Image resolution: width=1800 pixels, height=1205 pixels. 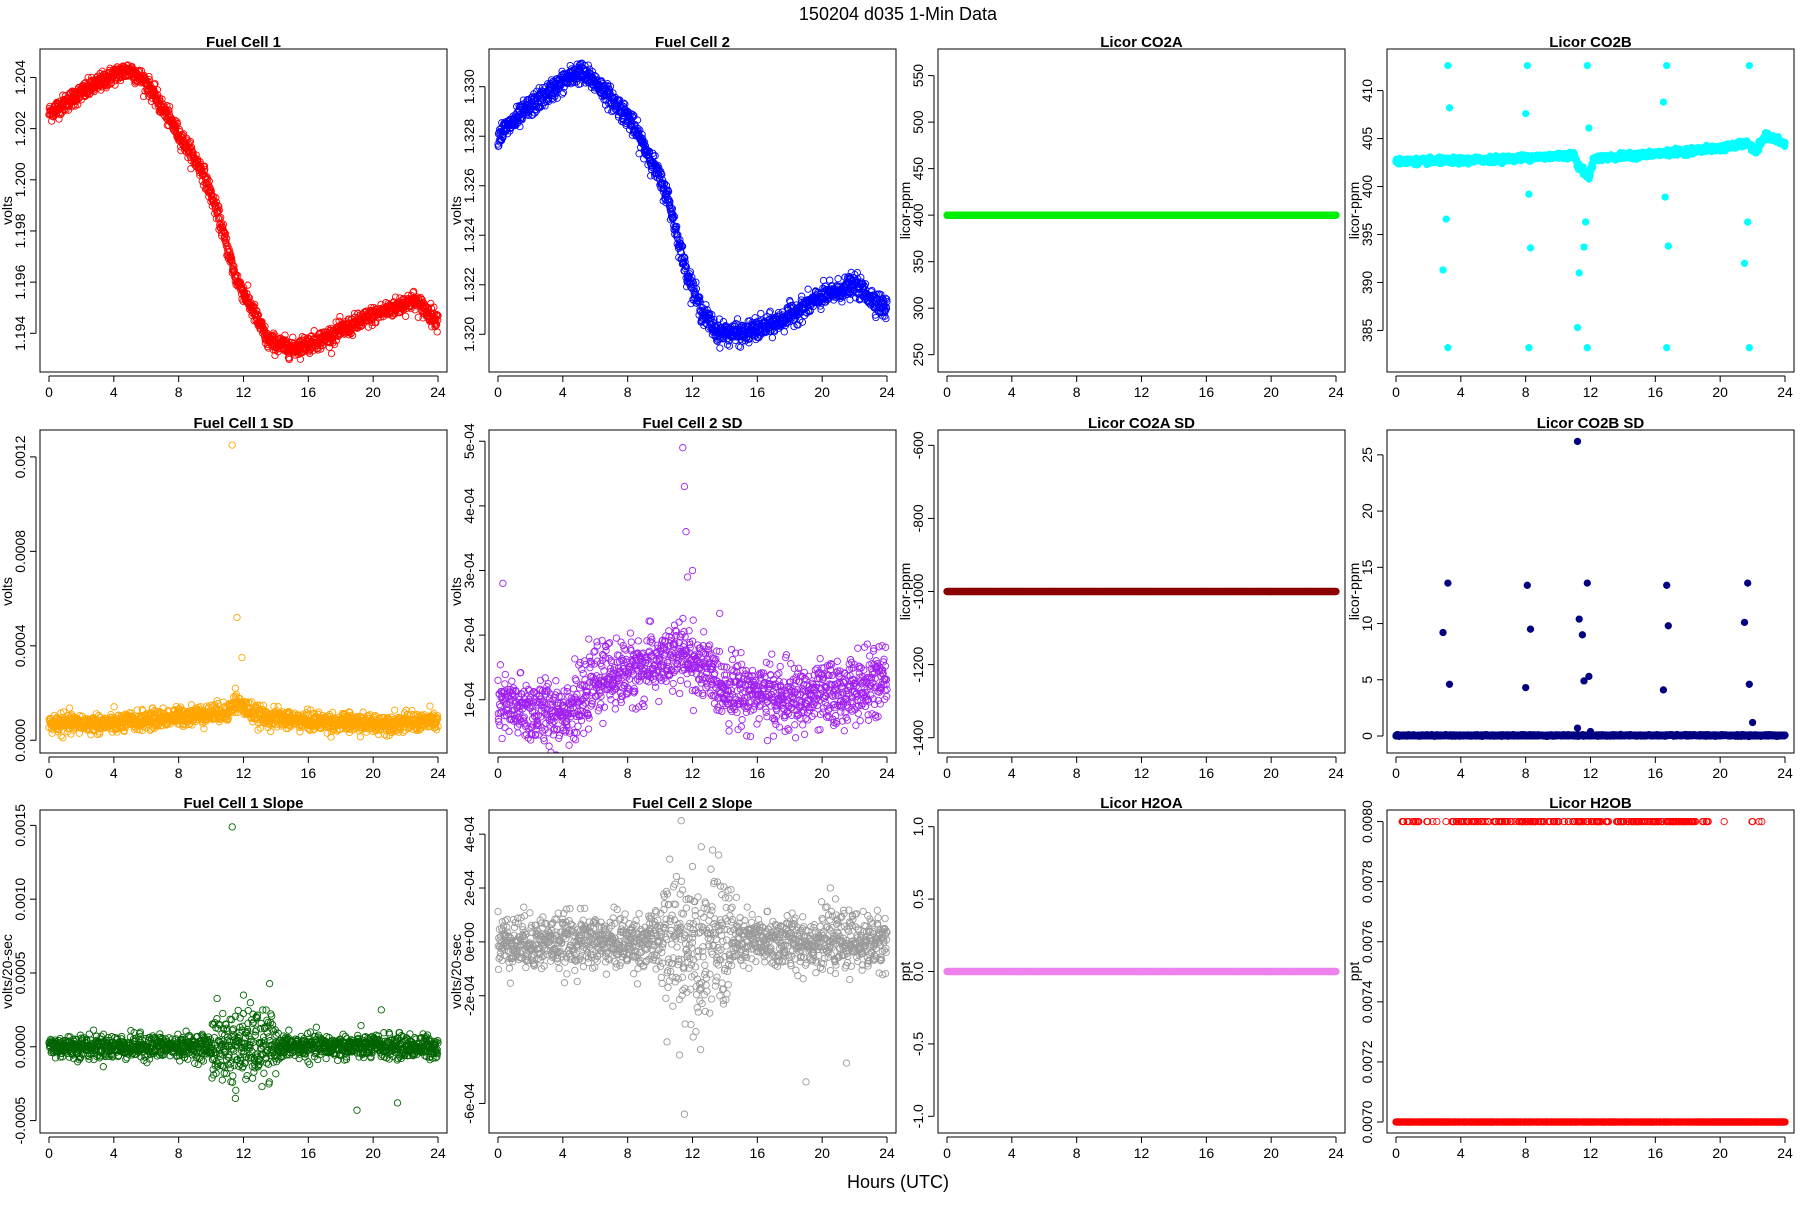 I want to click on panel-title: Licor CO2B, so click(x=1590, y=42).